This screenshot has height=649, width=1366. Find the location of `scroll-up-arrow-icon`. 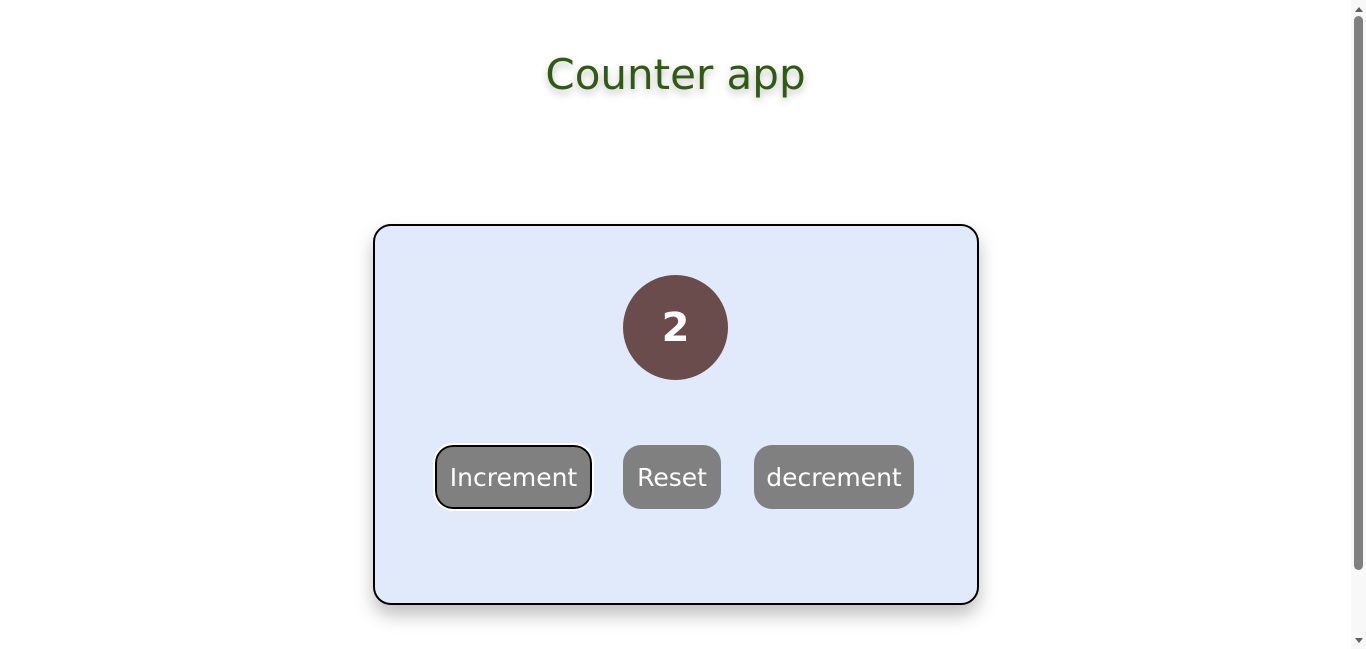

scroll-up-arrow-icon is located at coordinates (1358, 9).